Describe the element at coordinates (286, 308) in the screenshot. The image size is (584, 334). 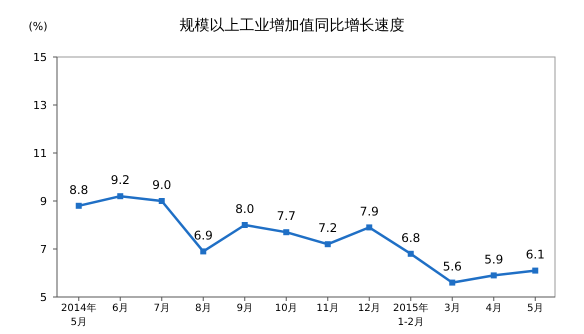
I see `x-tick-label: 10月` at that location.